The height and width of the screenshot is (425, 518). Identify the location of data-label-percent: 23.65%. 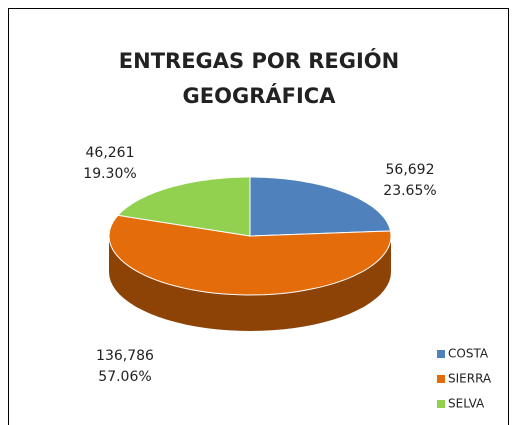
(409, 191).